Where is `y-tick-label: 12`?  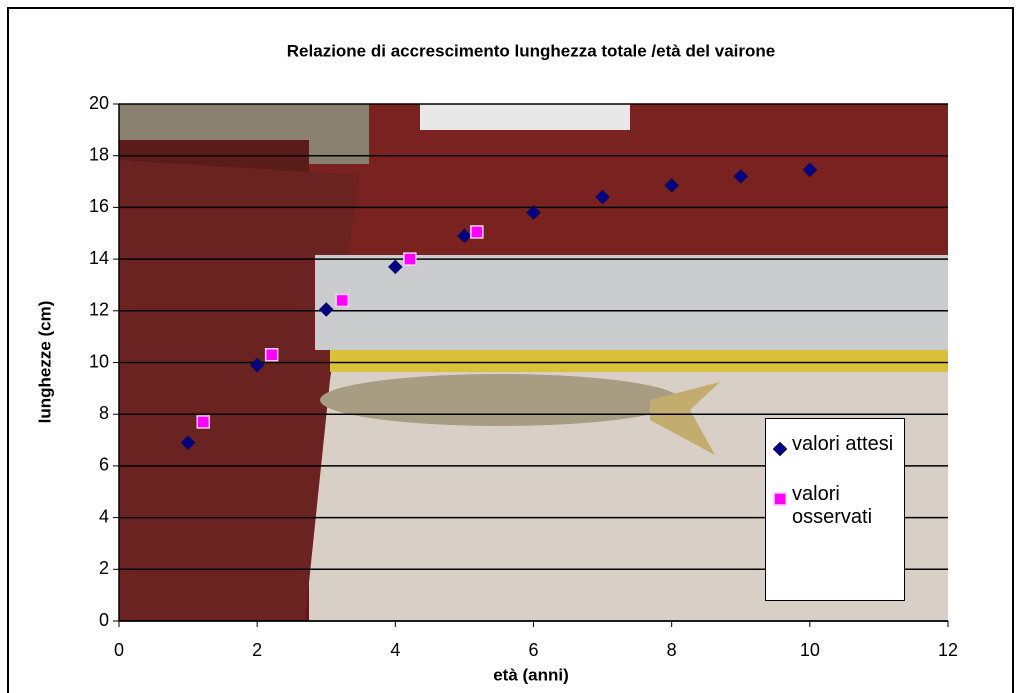
y-tick-label: 12 is located at coordinates (99, 310).